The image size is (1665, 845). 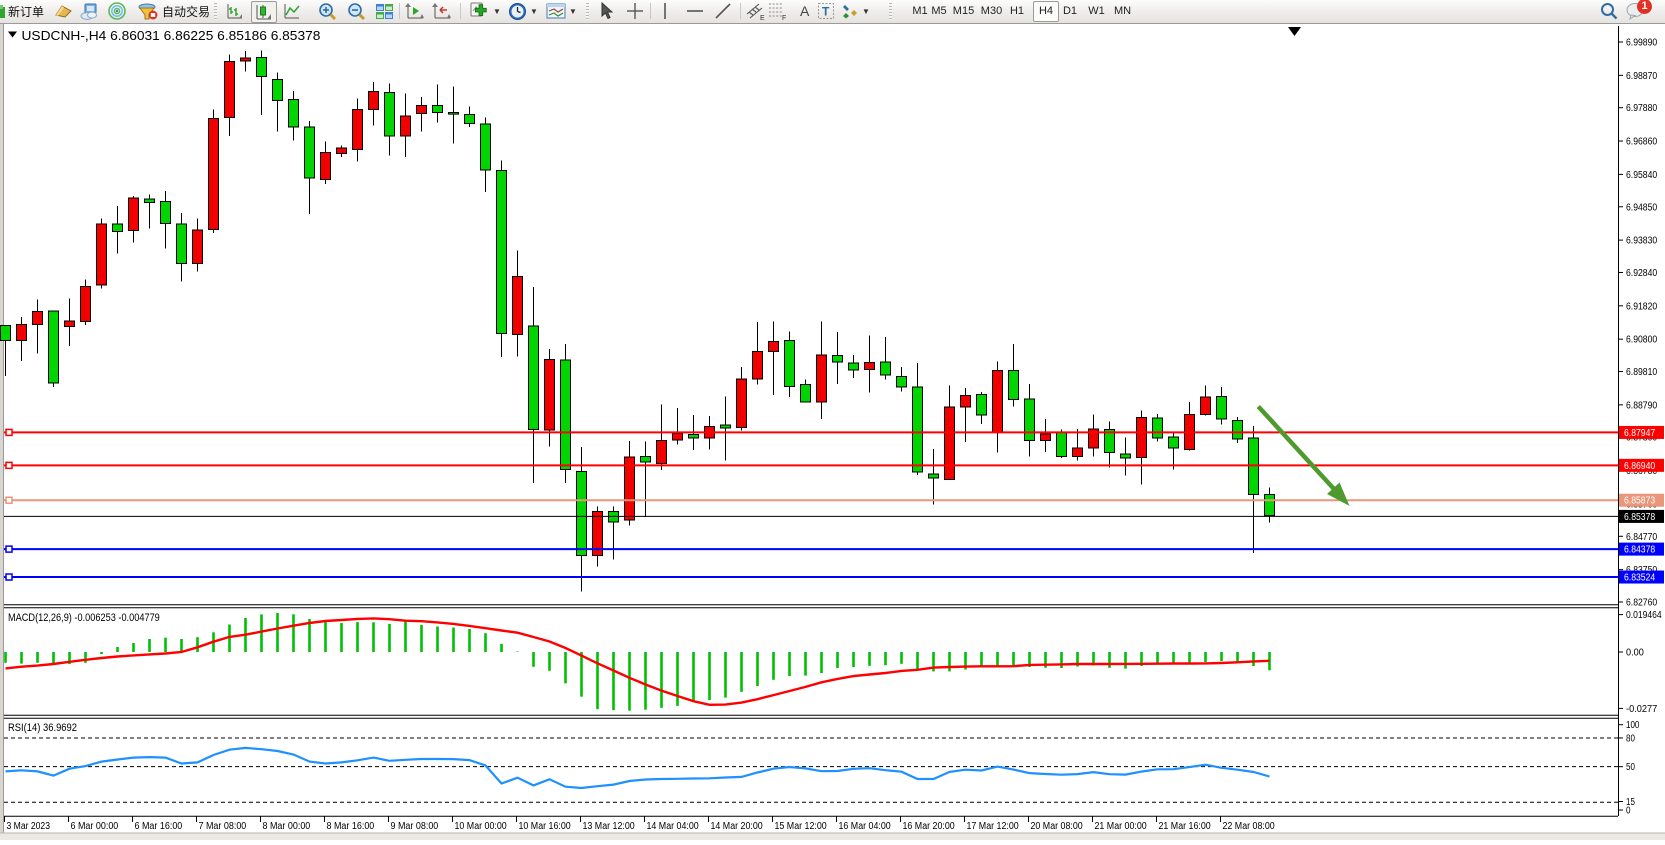 I want to click on time-axis-label: 21 Mar 00:00, so click(x=1121, y=826).